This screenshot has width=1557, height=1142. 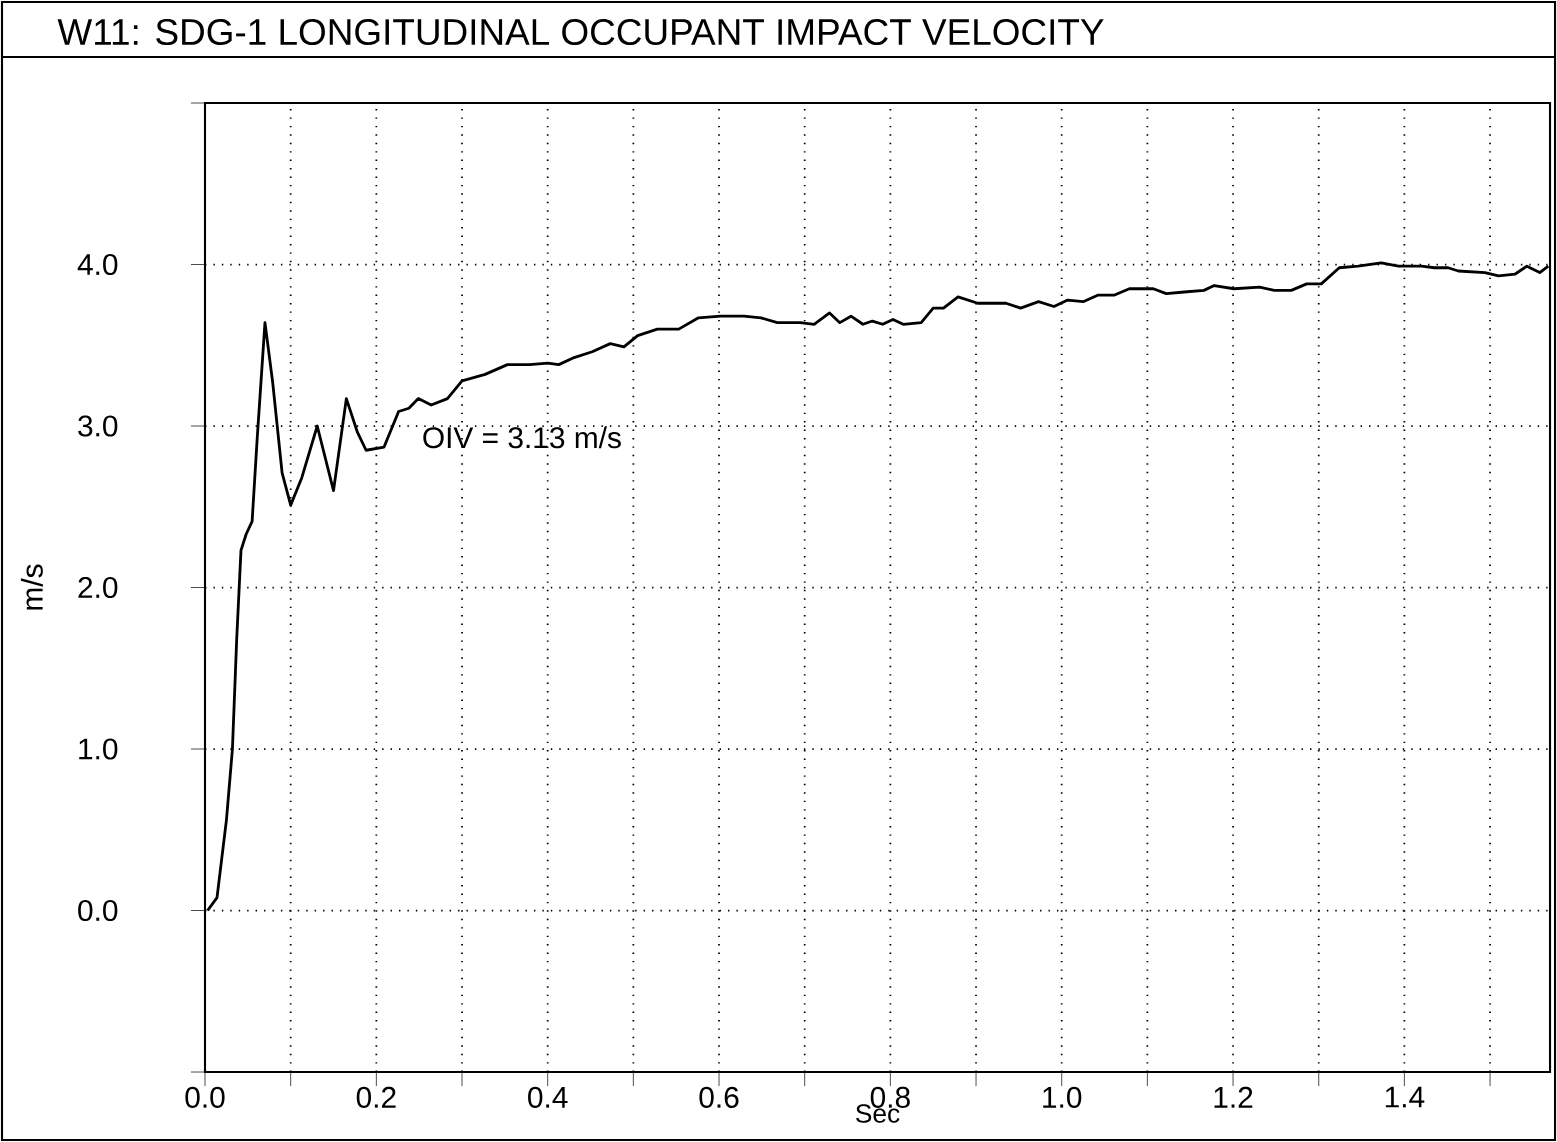 What do you see at coordinates (522, 437) in the screenshot?
I see `annotation: OIV = 3.13 m/s` at bounding box center [522, 437].